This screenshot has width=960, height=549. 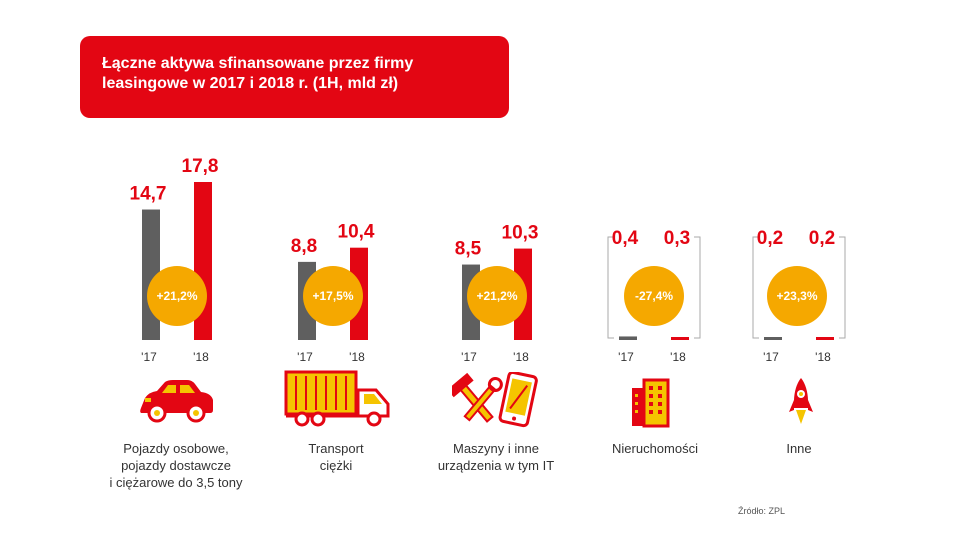 I want to click on change-label-machines: +21,2%, so click(x=496, y=296).